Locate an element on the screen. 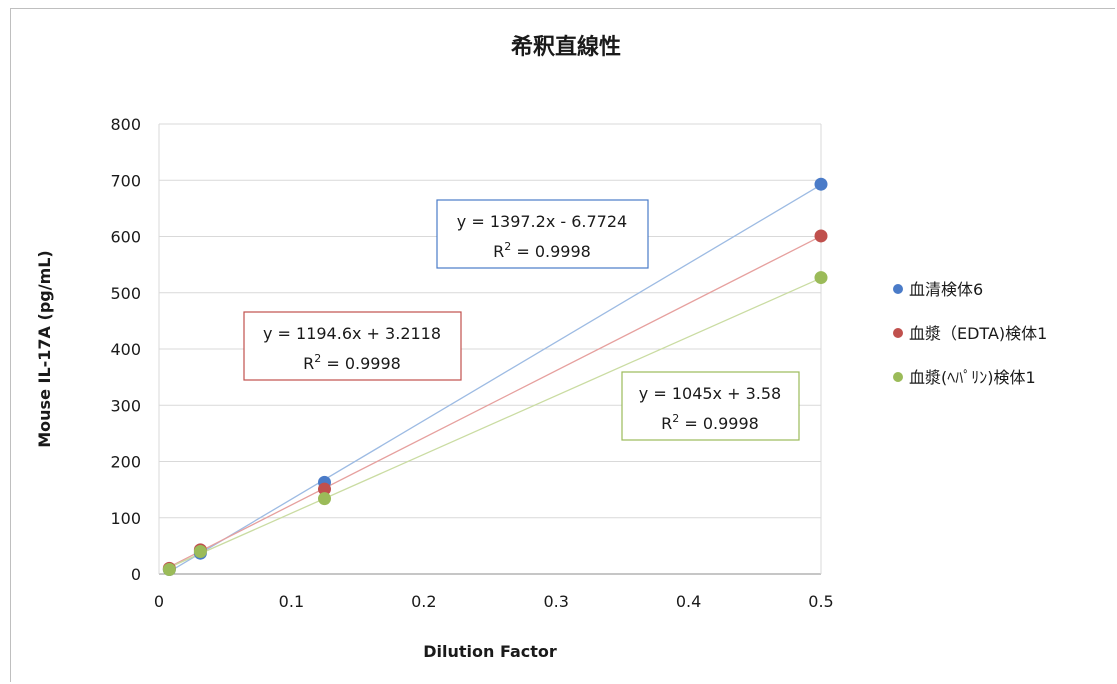 Image resolution: width=1117 pixels, height=684 pixels. equation-box-series-3: y = 1045x + 3.58 R2 = 0.9998 is located at coordinates (710, 406).